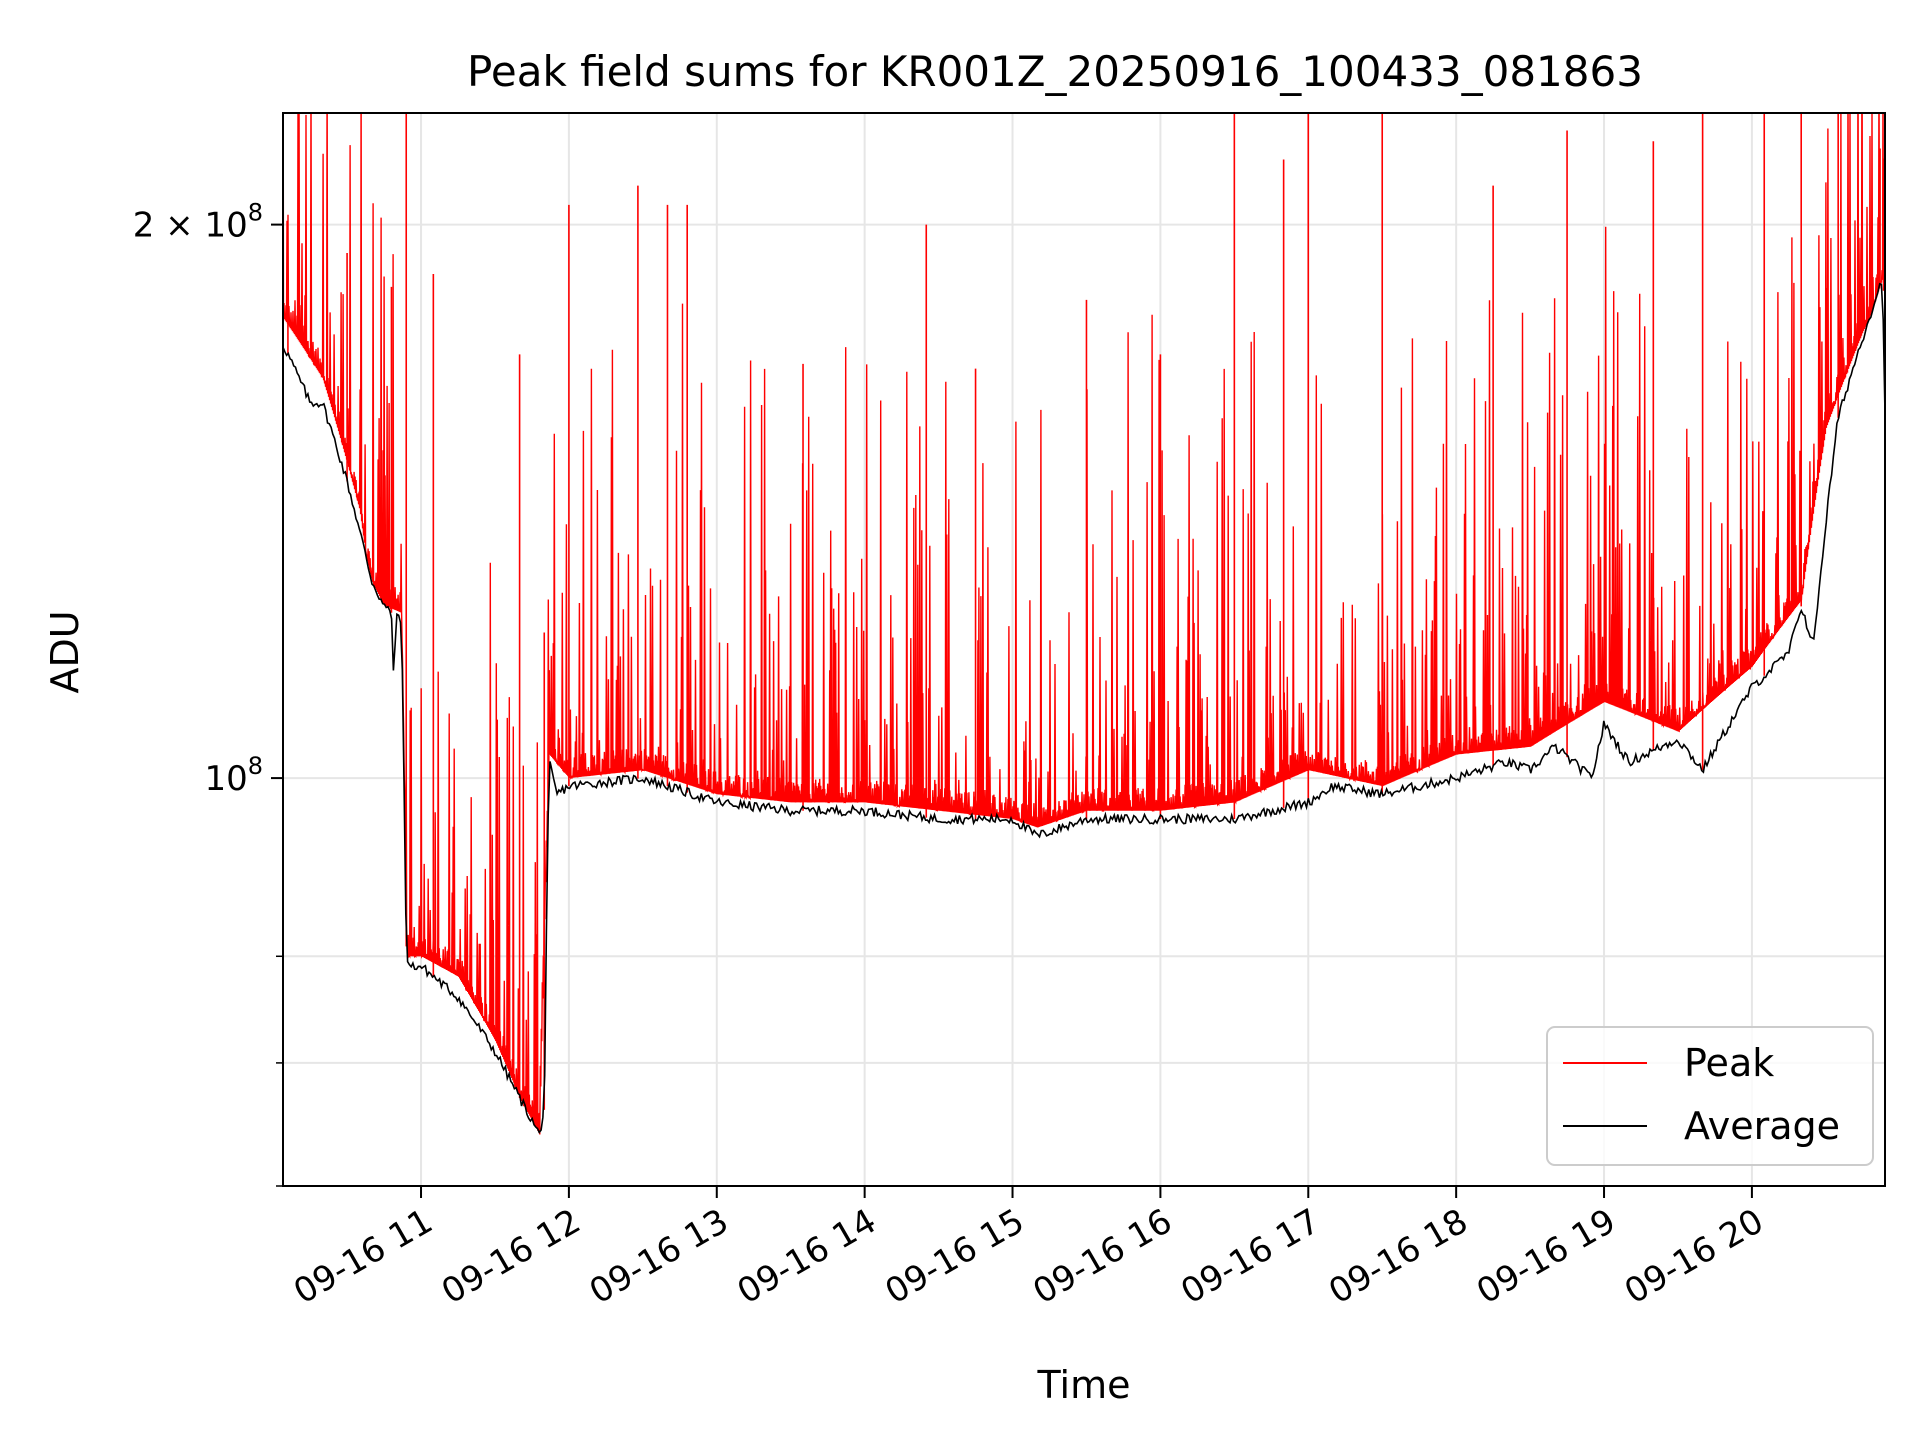  I want to click on legend-label-peak: Peak, so click(1729, 1063).